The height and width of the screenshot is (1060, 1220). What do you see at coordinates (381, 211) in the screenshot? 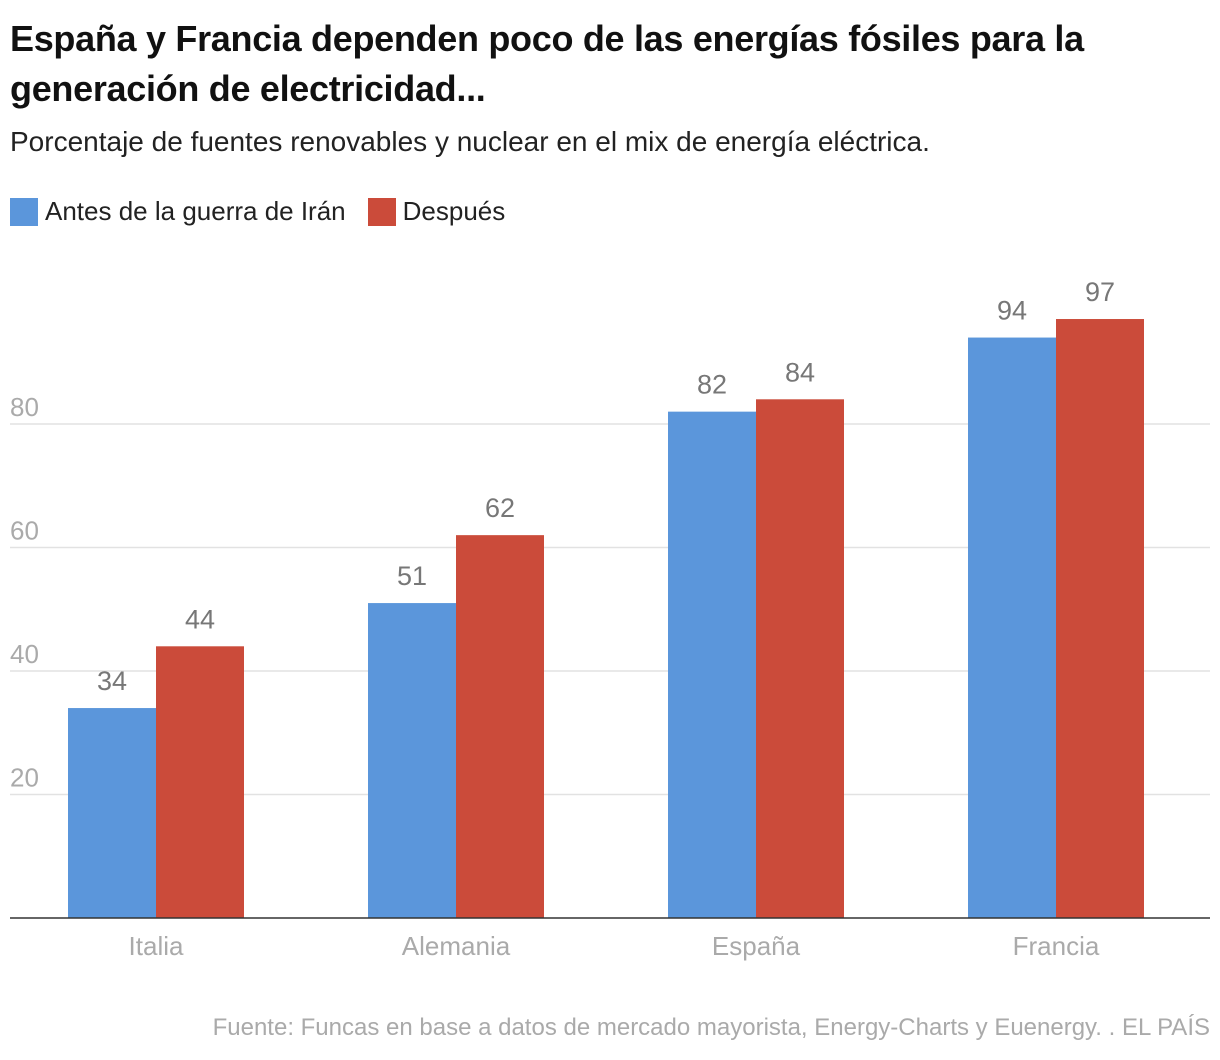
I see `legend-swatch-after` at bounding box center [381, 211].